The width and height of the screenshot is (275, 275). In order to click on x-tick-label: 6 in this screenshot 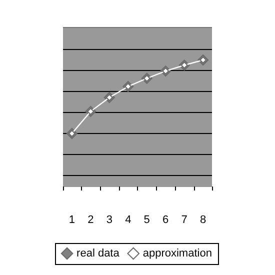, I will do `click(165, 220)`.